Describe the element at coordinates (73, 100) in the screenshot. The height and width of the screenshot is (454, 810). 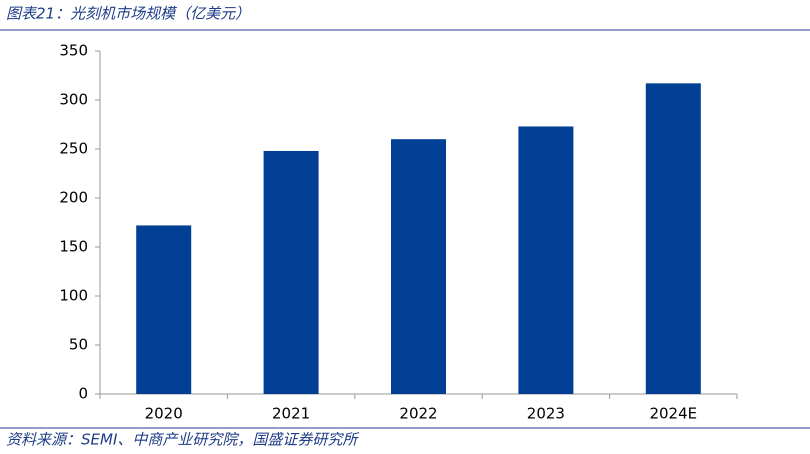
I see `y-tick-label: 300` at that location.